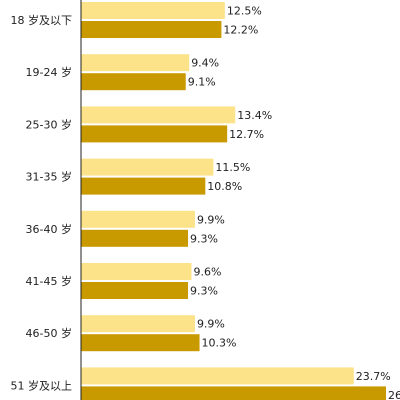 The width and height of the screenshot is (400, 400). Describe the element at coordinates (42, 385) in the screenshot. I see `category-label-8: 51 岁及以上` at that location.